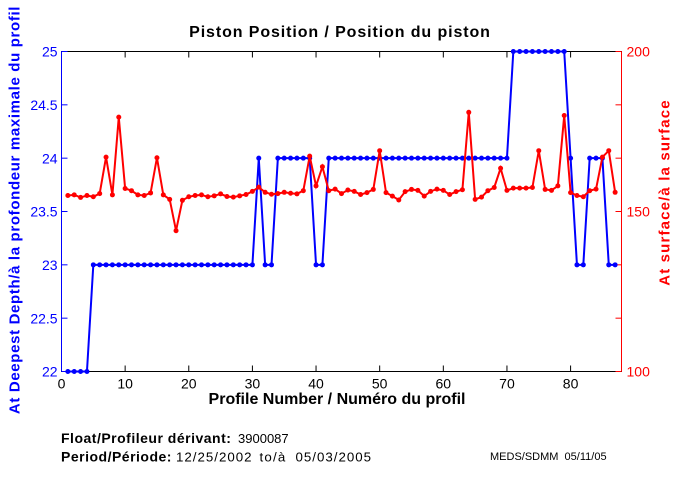  Describe the element at coordinates (665, 192) in the screenshot. I see `svg-text: At surface/à la surface` at that location.